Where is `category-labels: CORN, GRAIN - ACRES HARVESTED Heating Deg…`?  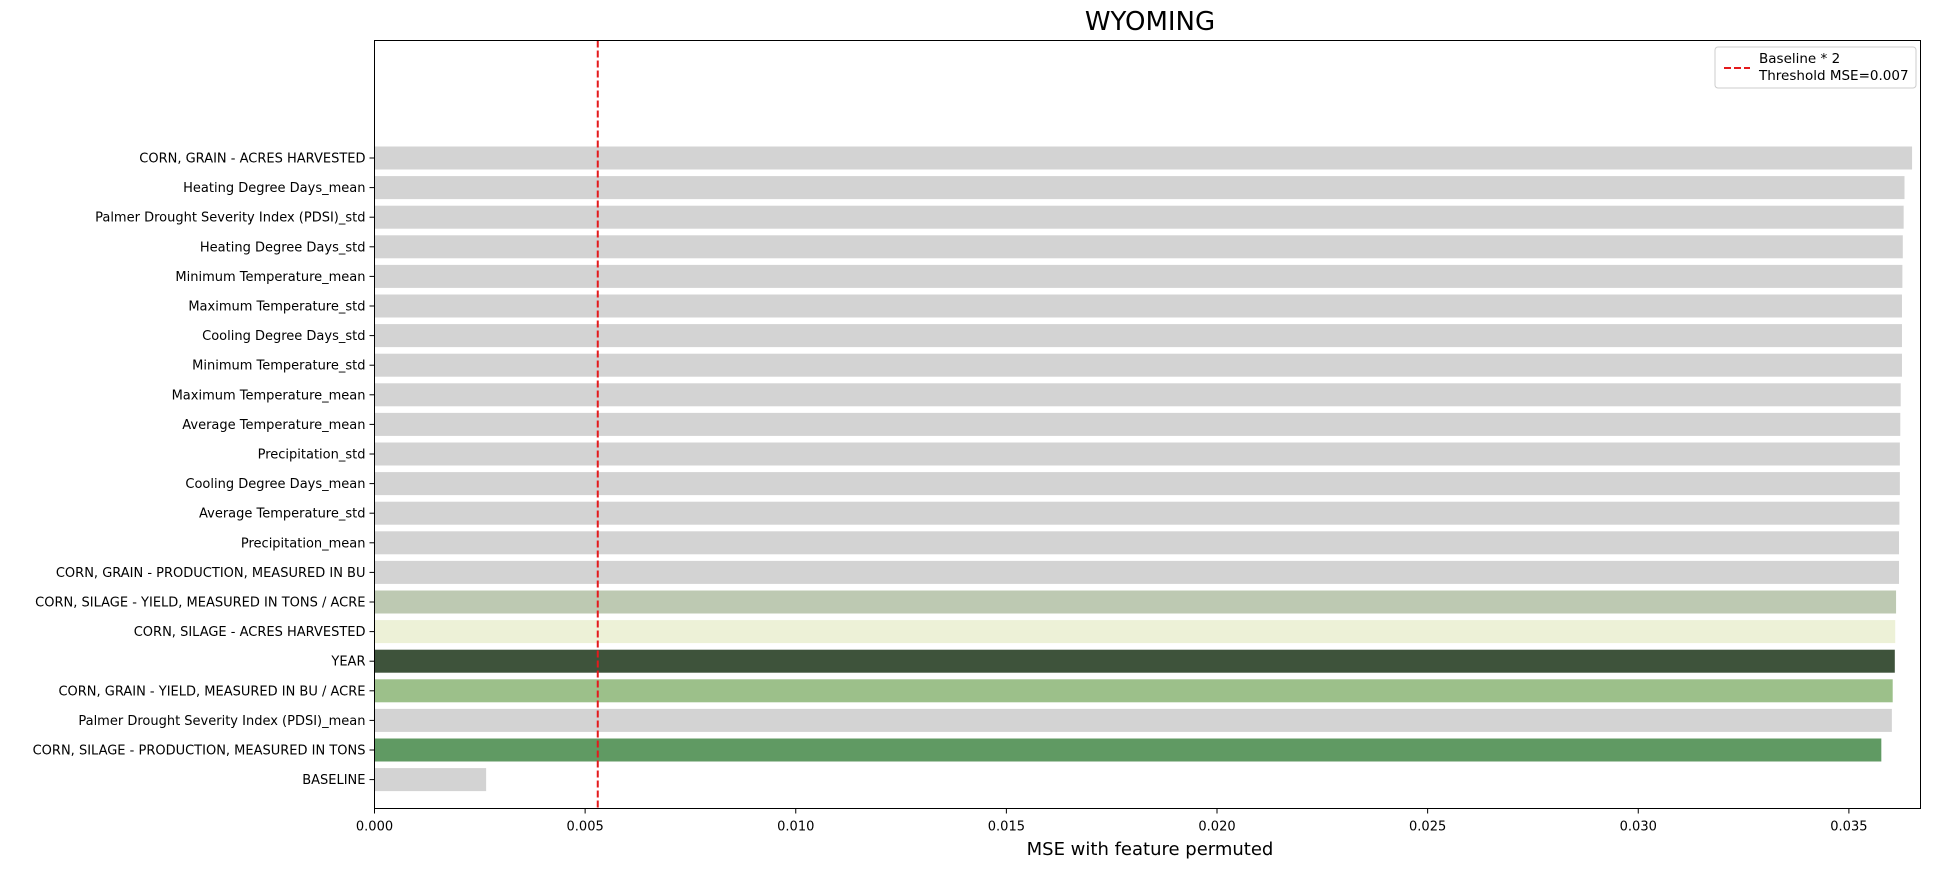 category-labels: CORN, GRAIN - ACRES HARVESTED Heating Deg… is located at coordinates (204, 470).